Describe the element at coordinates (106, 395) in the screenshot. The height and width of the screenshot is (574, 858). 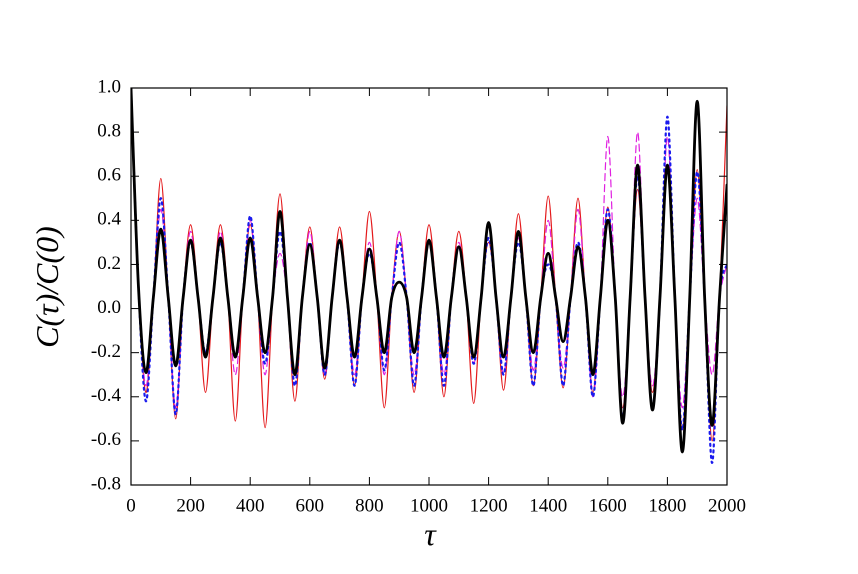
I see `y-tick-label: -0.4` at that location.